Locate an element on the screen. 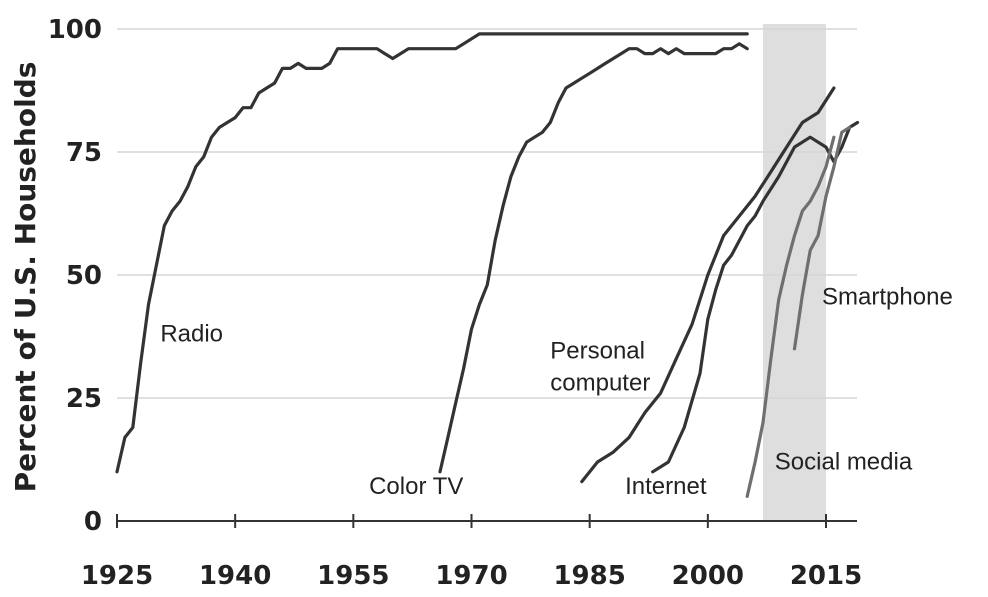 The height and width of the screenshot is (597, 988). series-line-smartphone is located at coordinates (822, 238).